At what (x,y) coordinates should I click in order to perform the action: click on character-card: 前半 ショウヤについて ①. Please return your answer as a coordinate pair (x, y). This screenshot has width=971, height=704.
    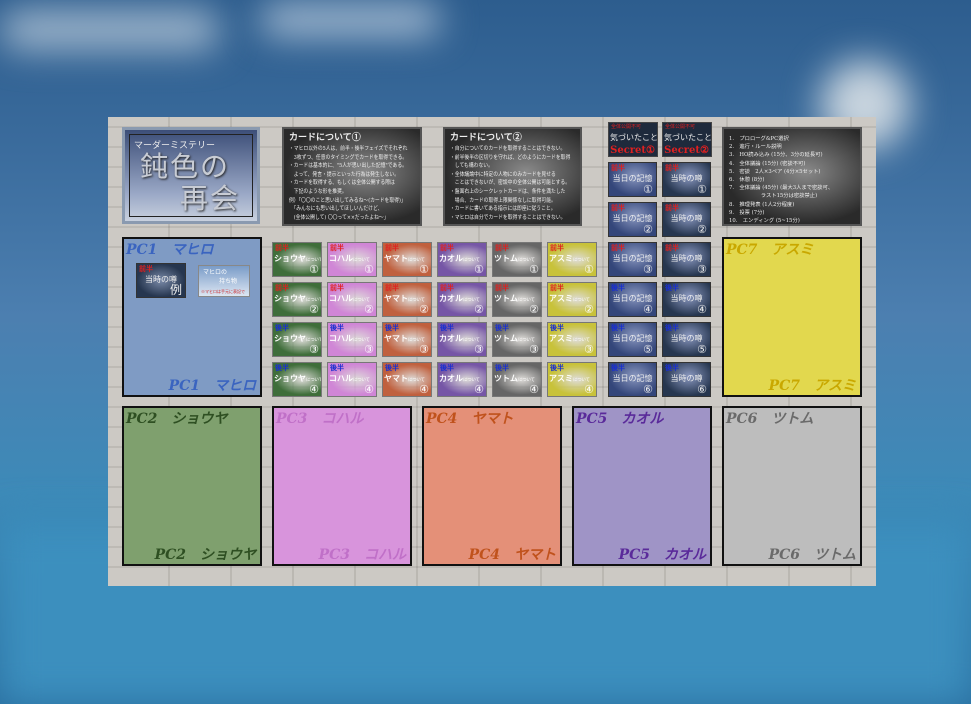
    Looking at the image, I should click on (297, 259).